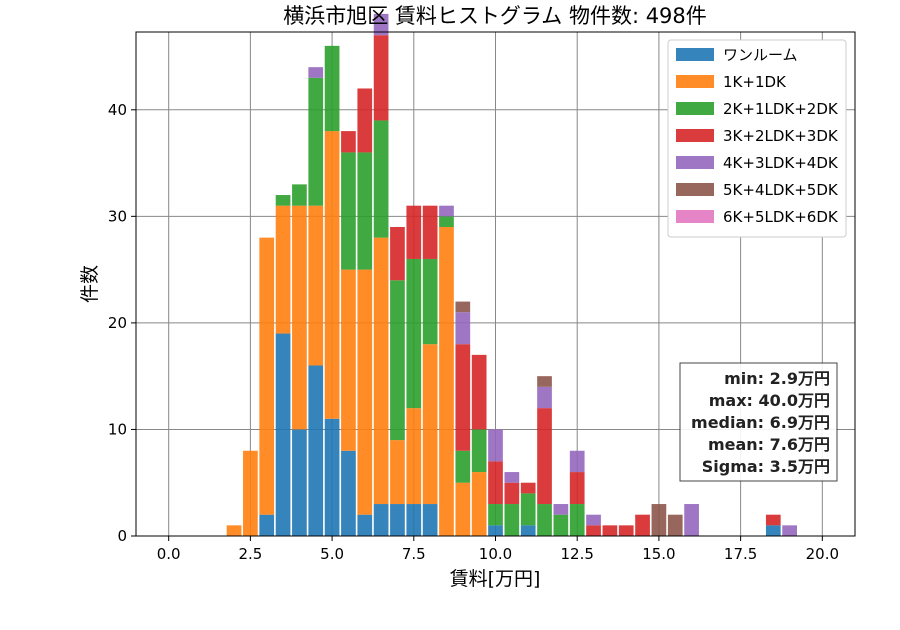 This screenshot has width=900, height=630. What do you see at coordinates (781, 163) in the screenshot?
I see `legend-label: 4K+3LDK+4DK` at bounding box center [781, 163].